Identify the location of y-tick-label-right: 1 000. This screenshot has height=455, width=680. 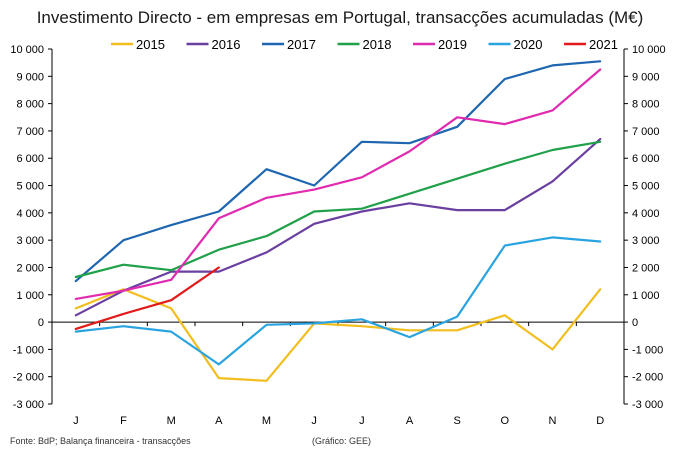
(646, 296).